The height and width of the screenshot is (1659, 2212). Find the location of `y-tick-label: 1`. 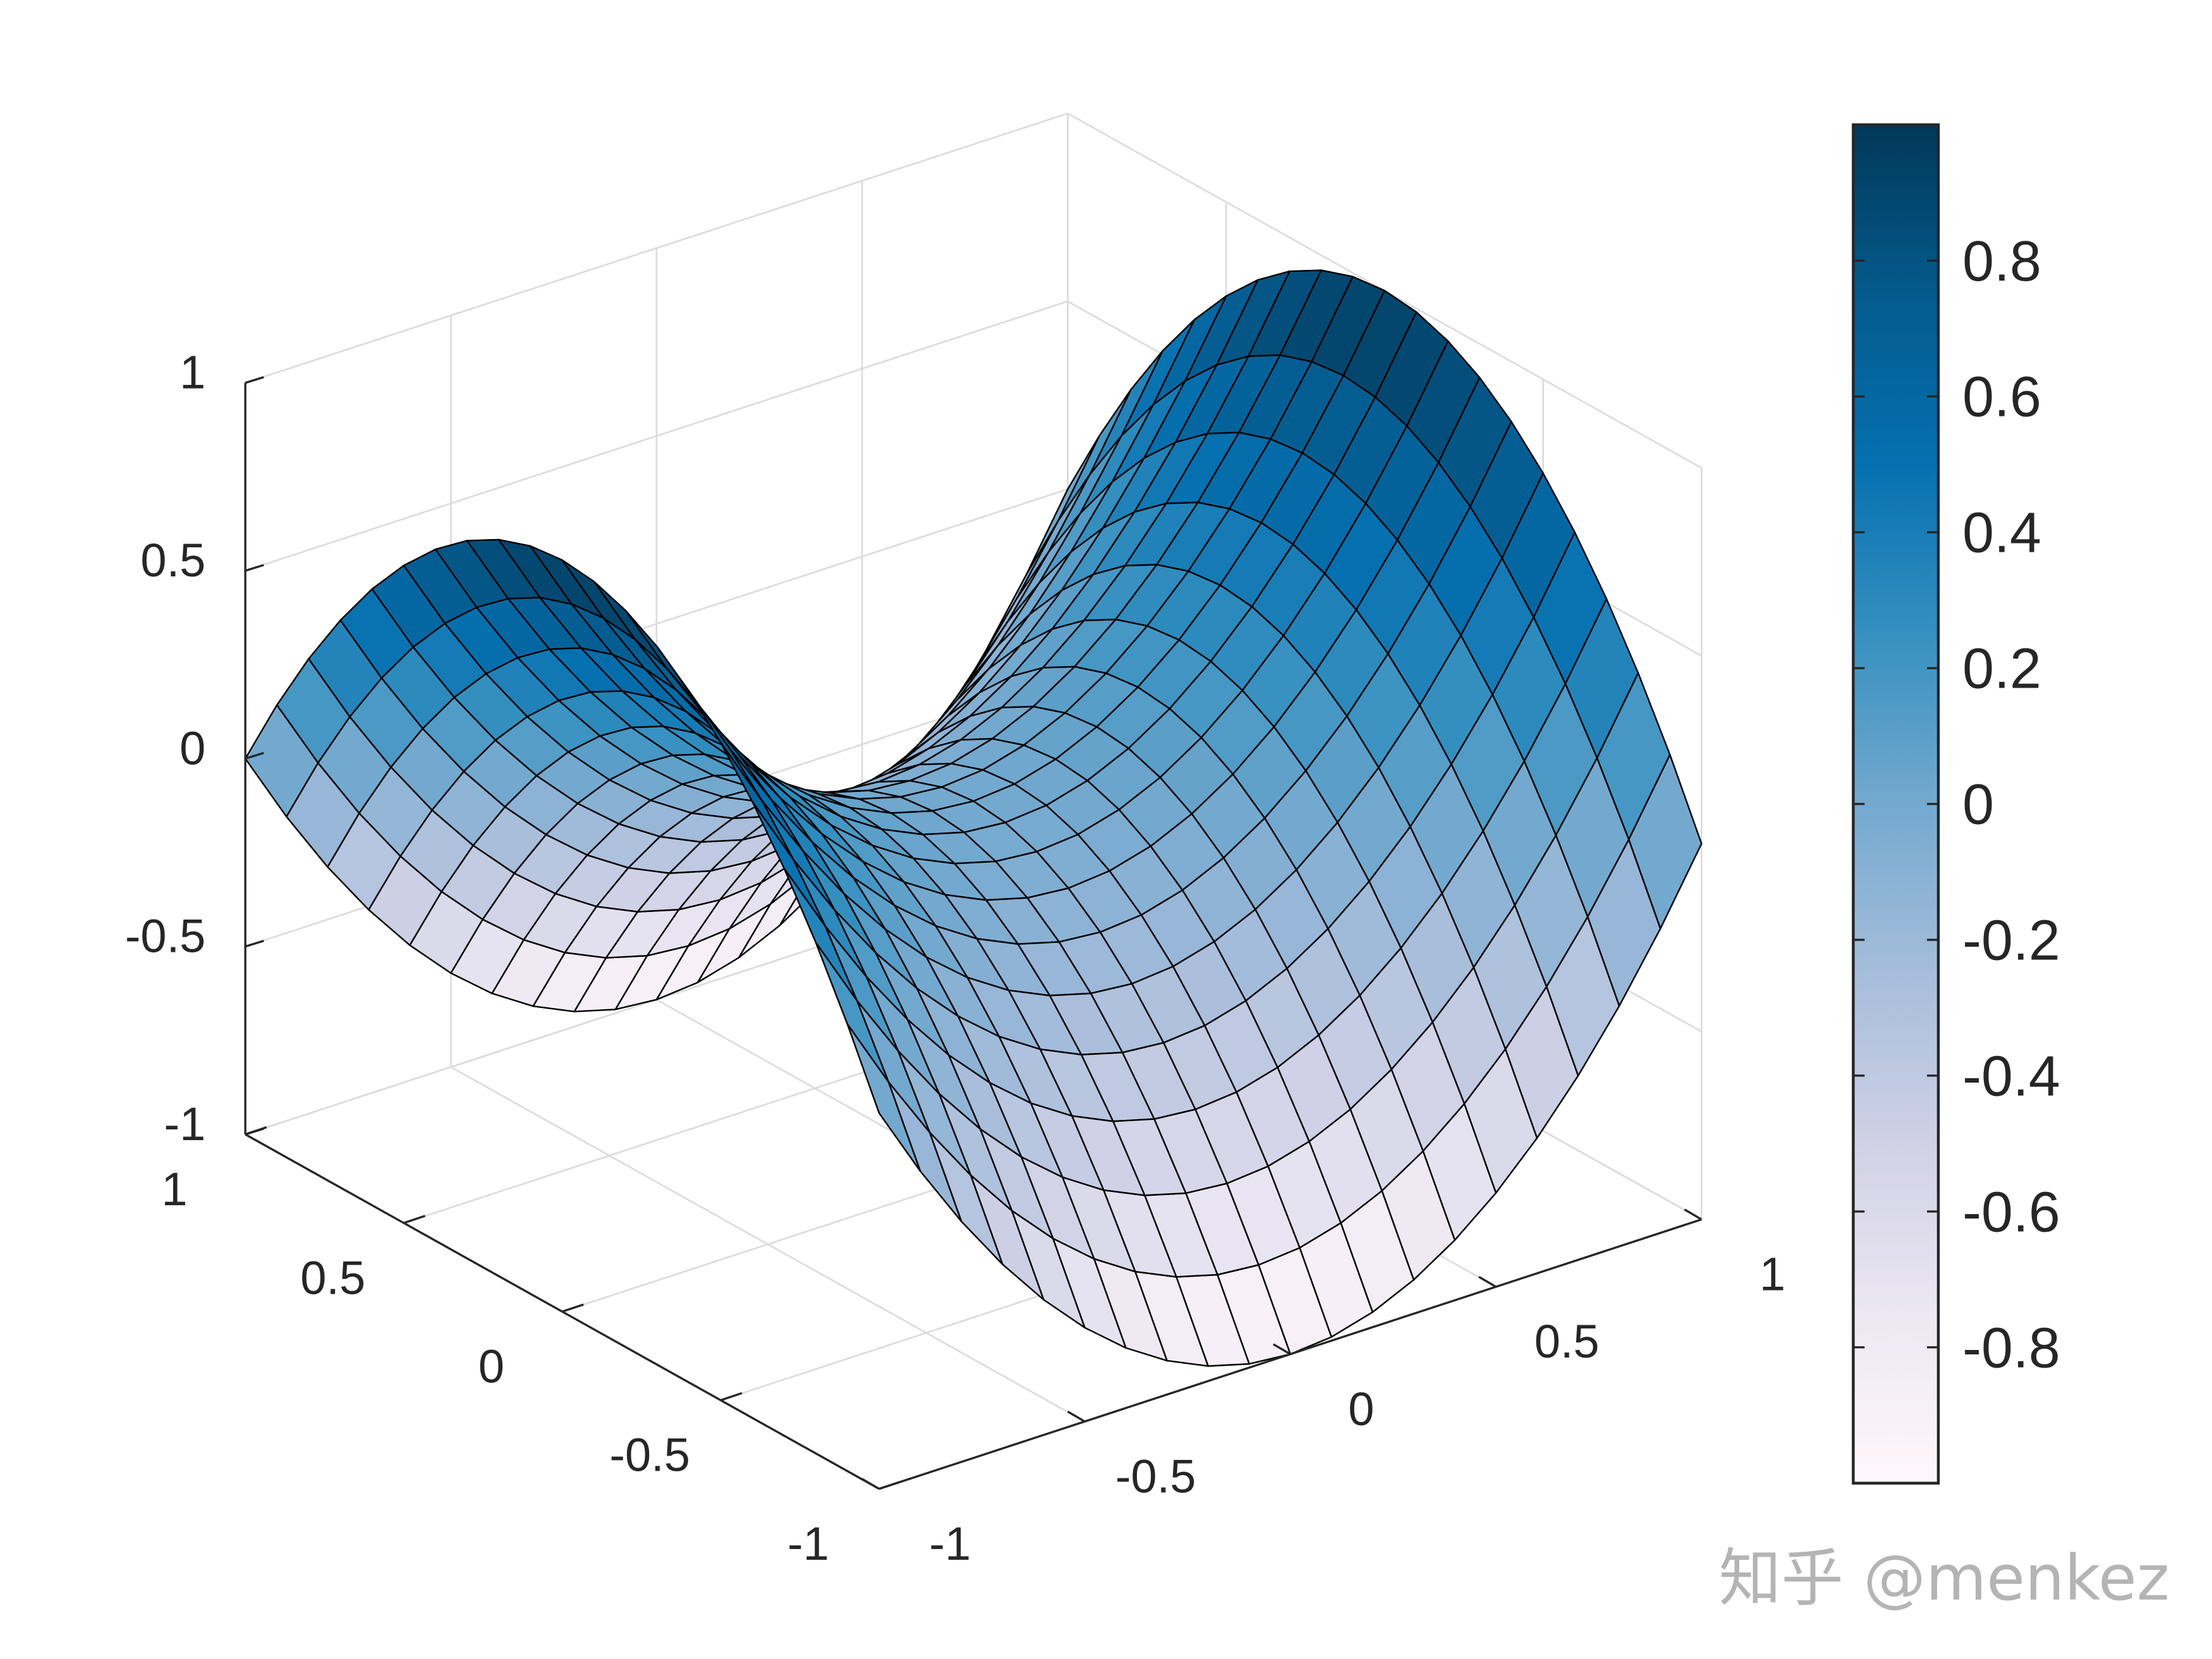

y-tick-label: 1 is located at coordinates (174, 1189).